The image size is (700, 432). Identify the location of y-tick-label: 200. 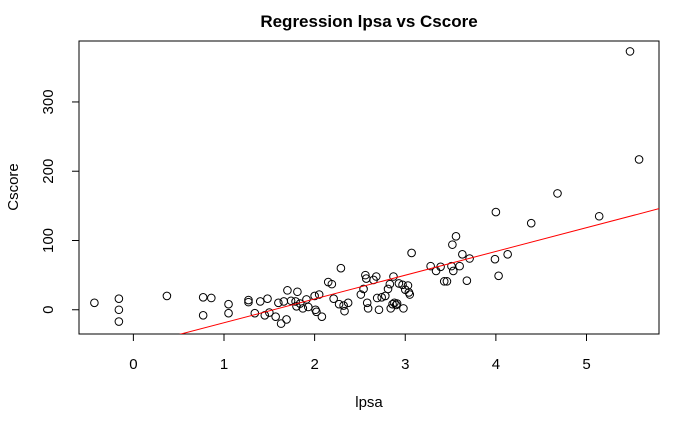
(48, 171).